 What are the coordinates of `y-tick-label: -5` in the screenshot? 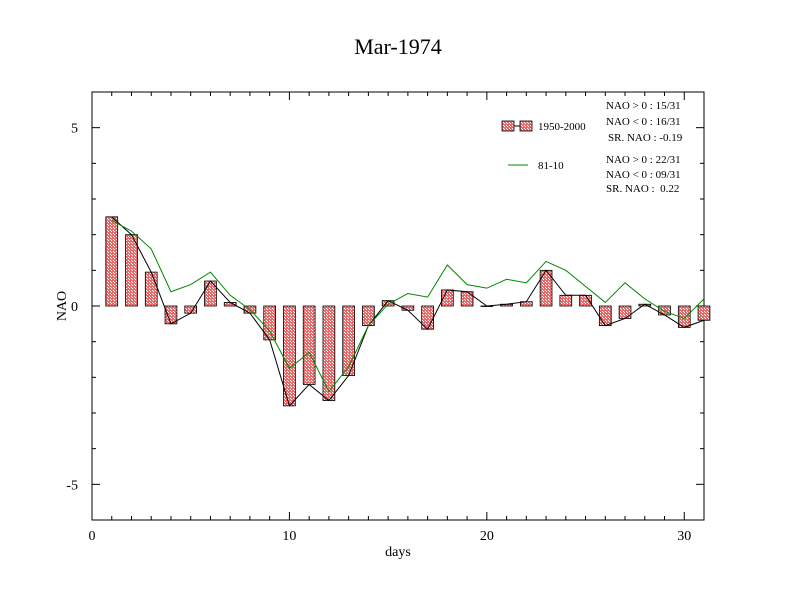 It's located at (72, 485).